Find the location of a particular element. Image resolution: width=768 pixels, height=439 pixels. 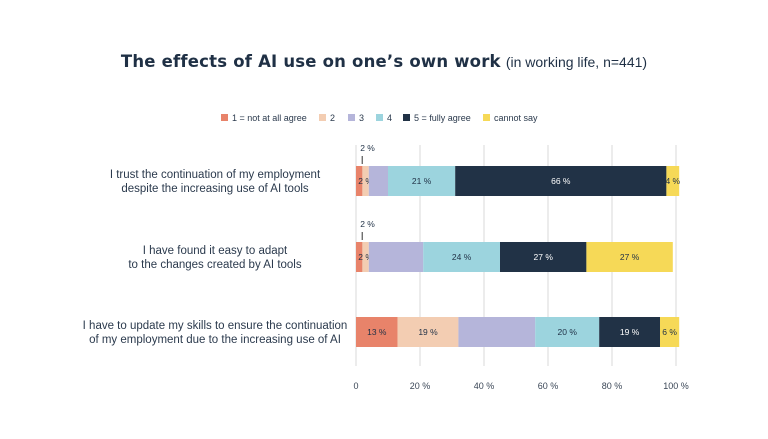

legend-label: 2 is located at coordinates (332, 118).